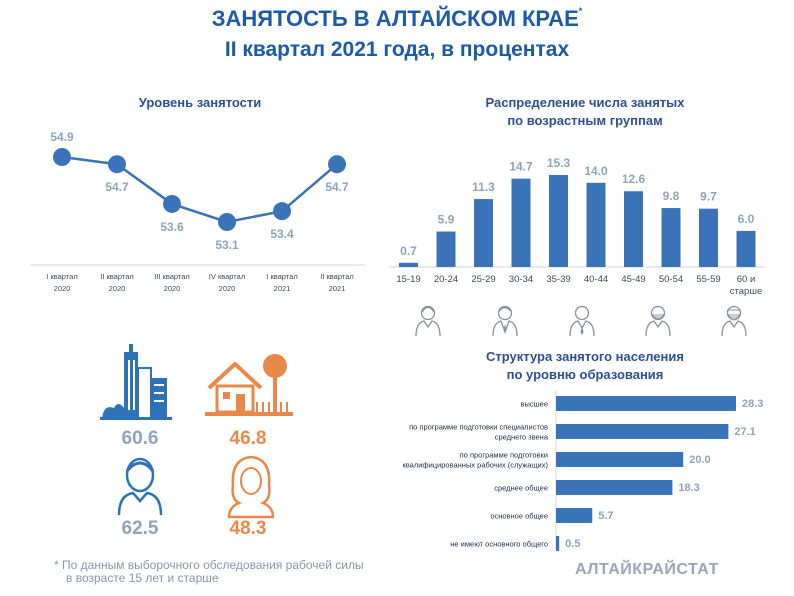 This screenshot has height=596, width=794. Describe the element at coordinates (580, 10) in the screenshot. I see `title-footnote-mark: *` at that location.